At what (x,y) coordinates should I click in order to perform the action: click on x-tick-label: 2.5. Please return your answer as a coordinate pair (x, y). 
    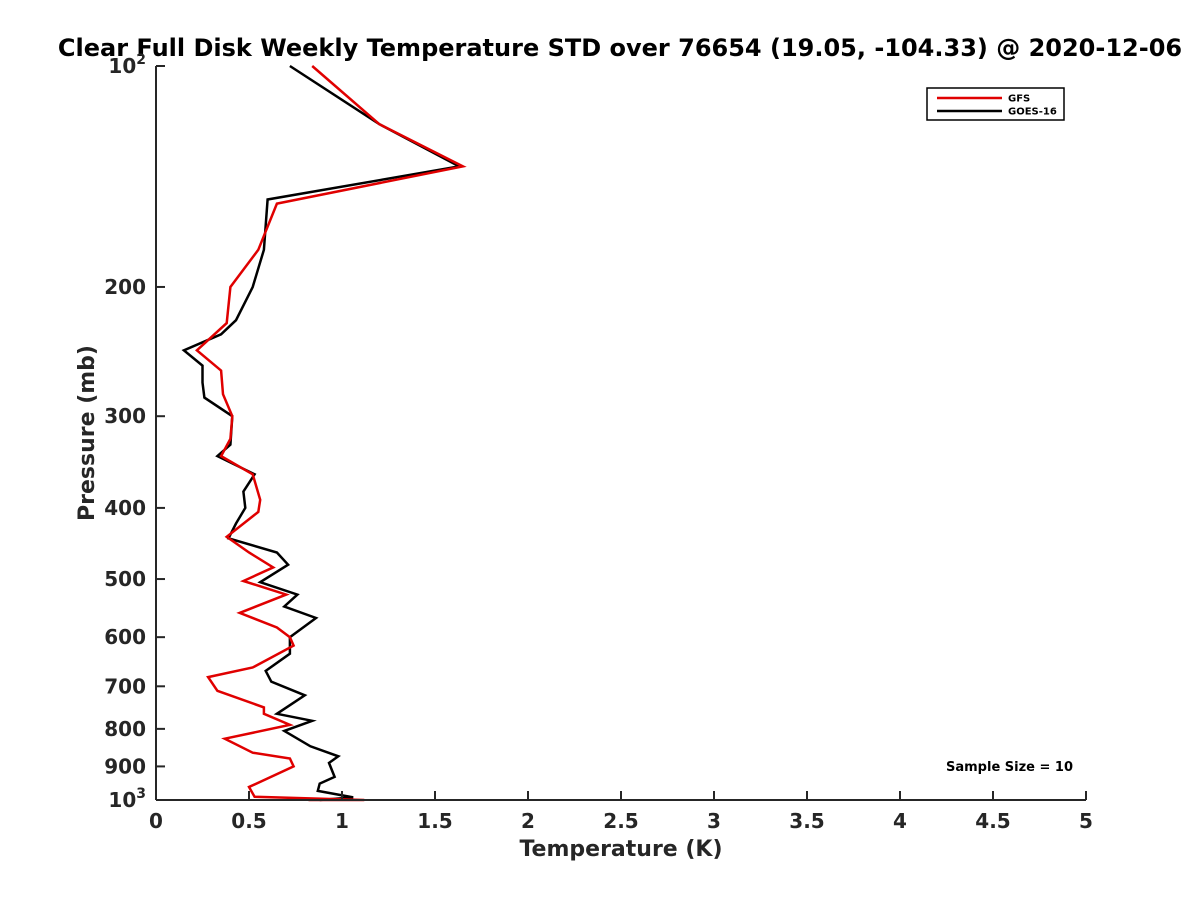
    Looking at the image, I should click on (620, 821).